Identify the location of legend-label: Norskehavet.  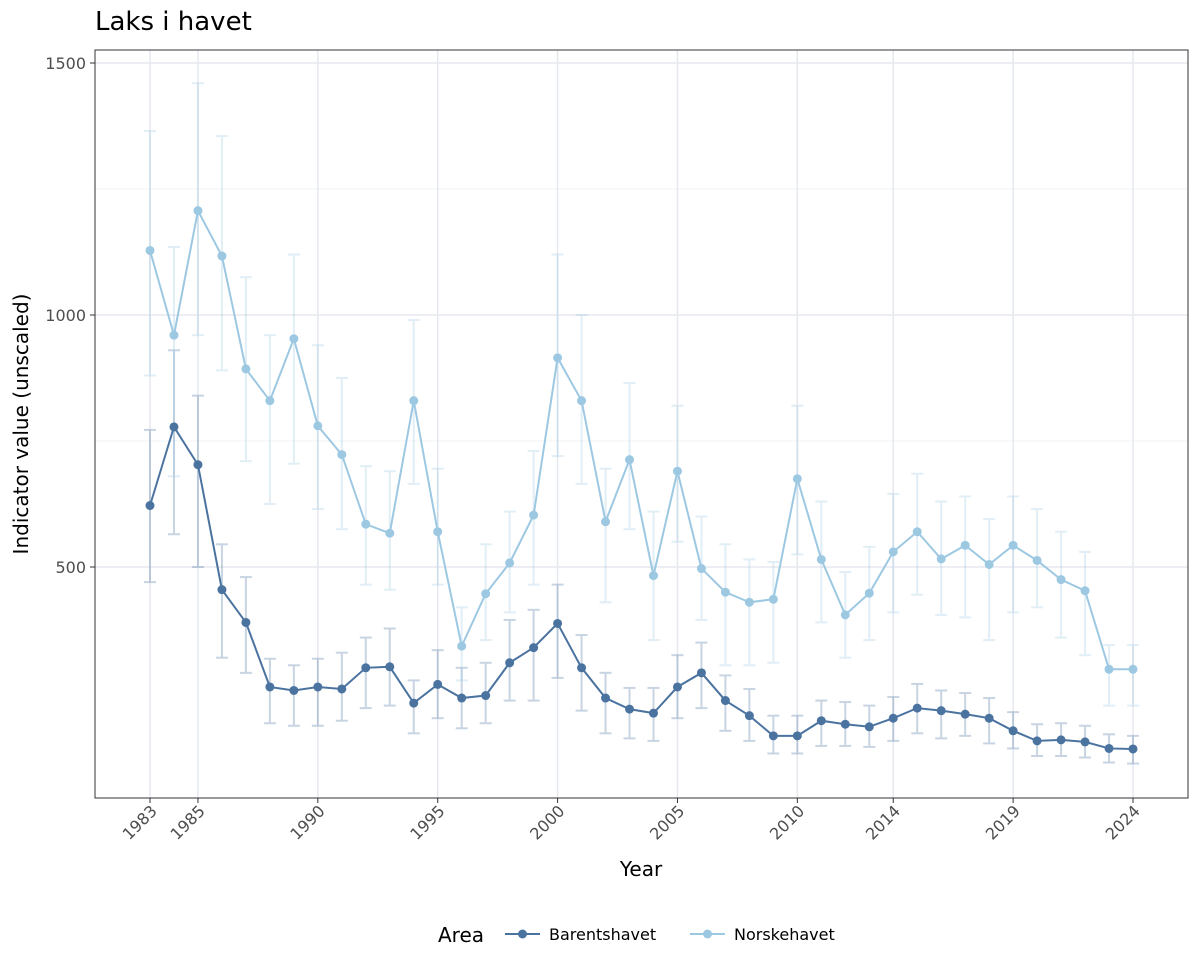
(784, 934).